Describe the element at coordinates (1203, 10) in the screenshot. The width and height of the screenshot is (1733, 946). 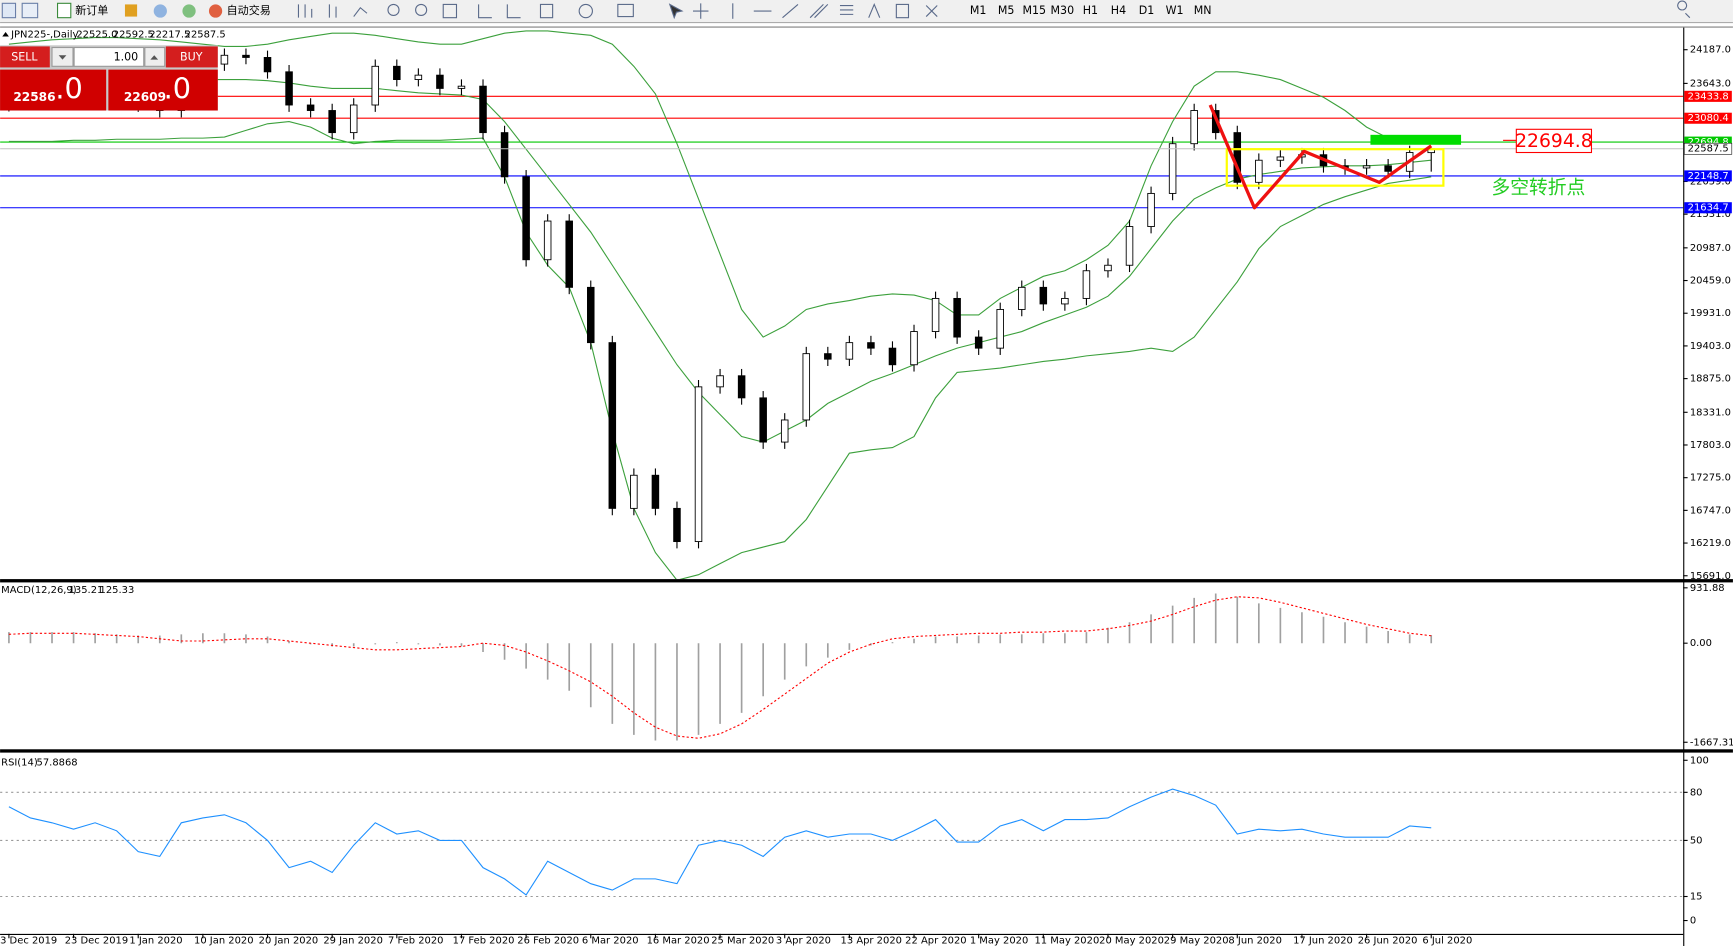
I see `timeframe-button: MN` at that location.